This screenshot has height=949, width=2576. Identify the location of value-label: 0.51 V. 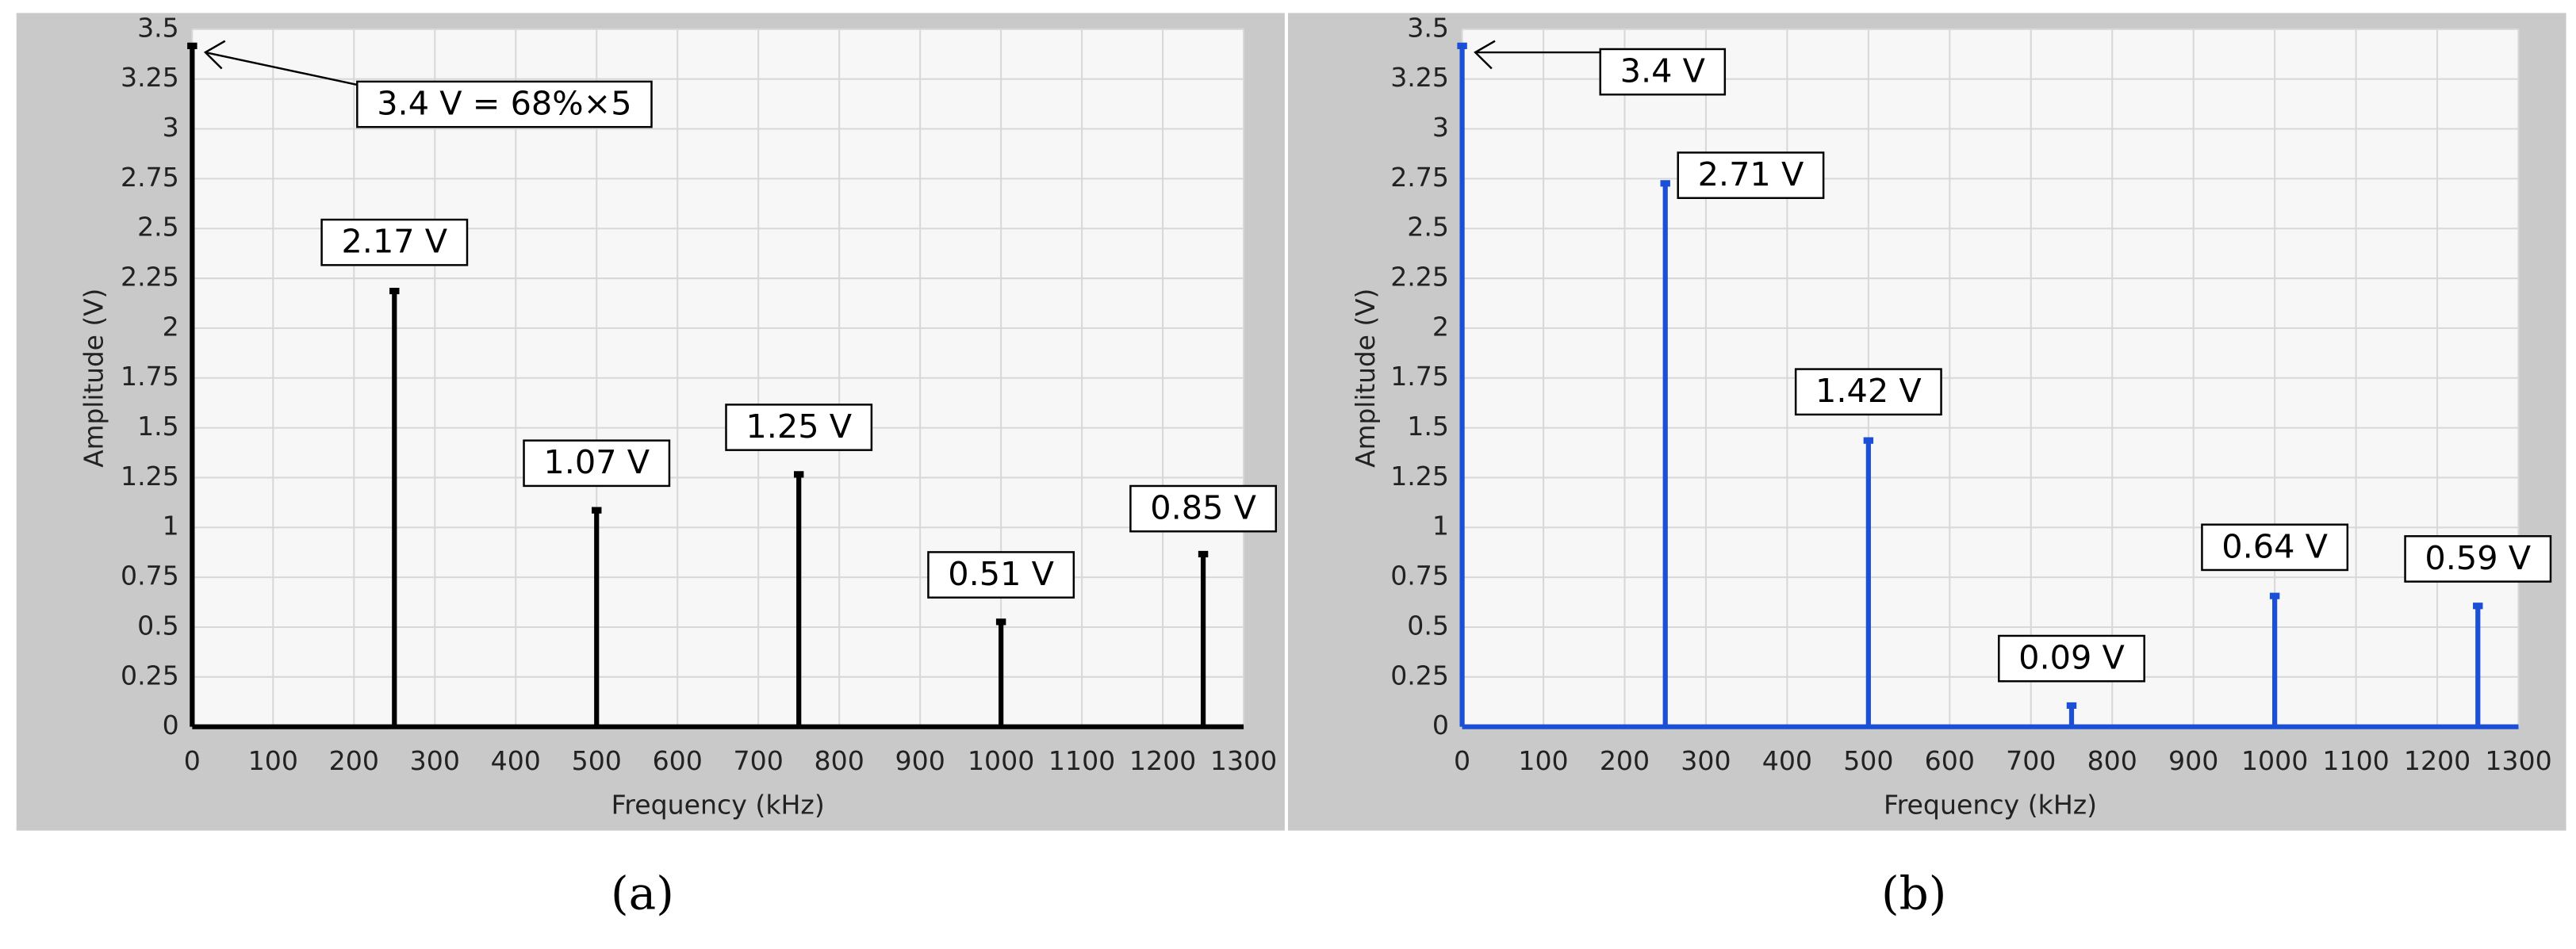
(1001, 574).